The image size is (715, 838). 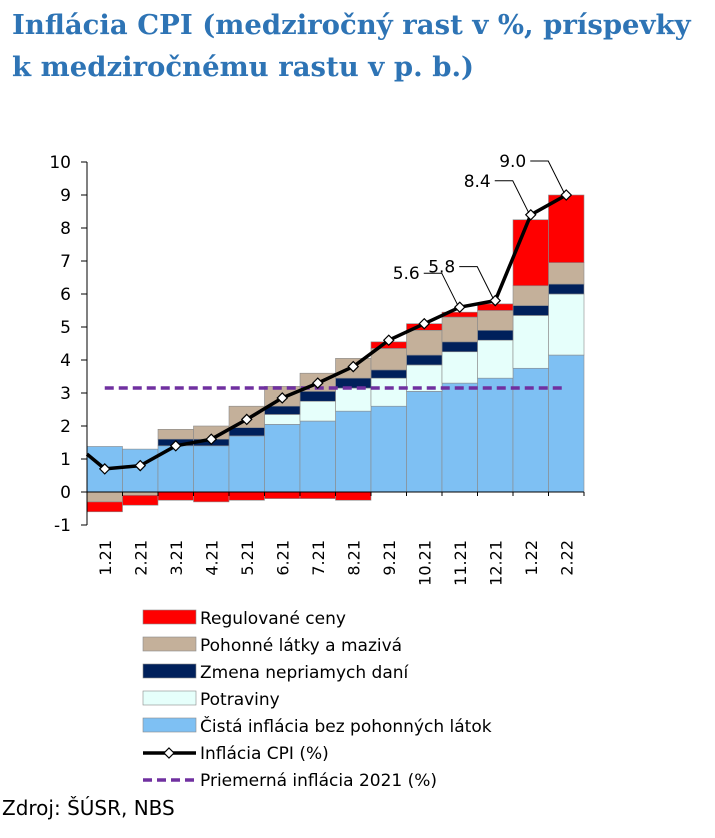 I want to click on x-tick-label: 2.21, so click(x=140, y=558).